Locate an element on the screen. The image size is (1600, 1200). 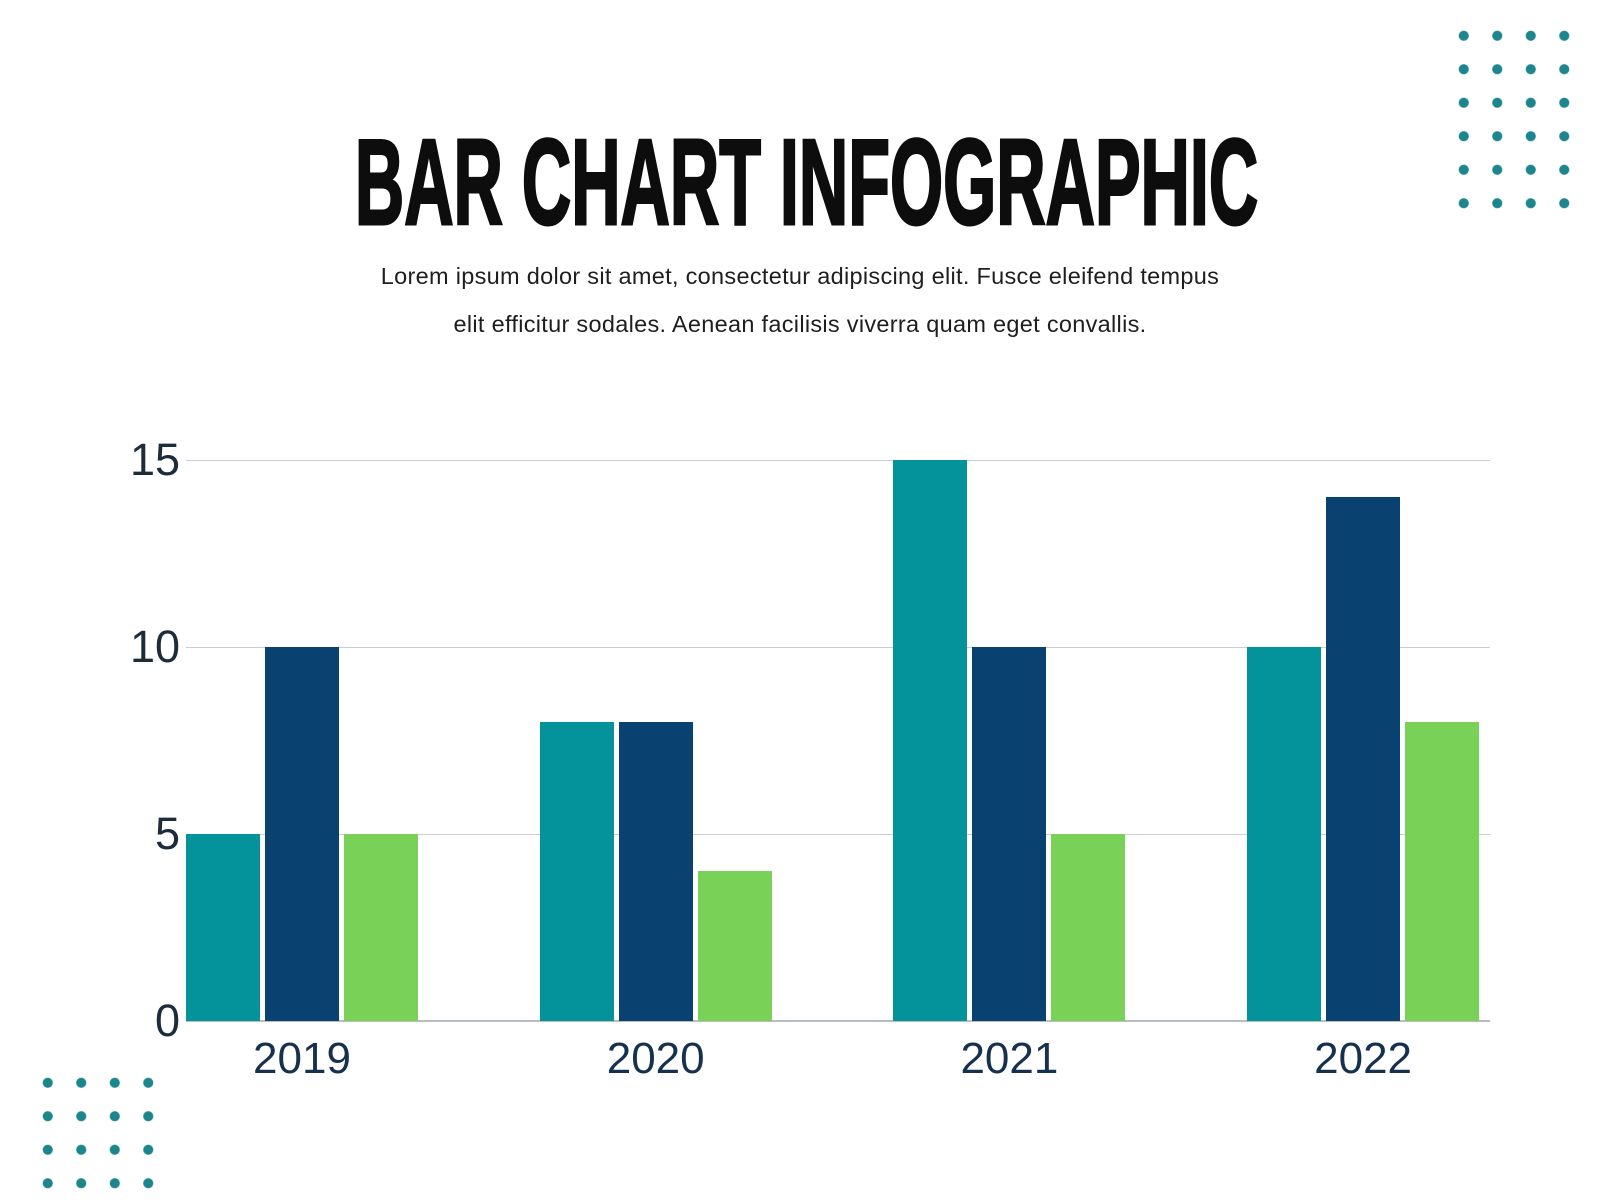
dot-grid-decoration-top-right is located at coordinates (1514, 119).